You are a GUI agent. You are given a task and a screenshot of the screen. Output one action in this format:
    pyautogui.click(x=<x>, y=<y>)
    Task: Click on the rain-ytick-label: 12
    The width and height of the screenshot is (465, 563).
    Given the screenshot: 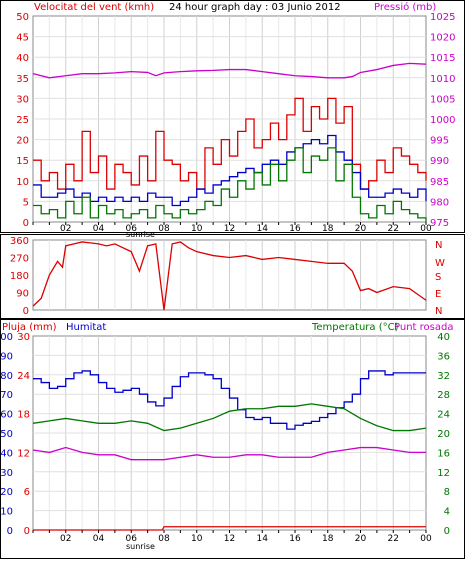 What is the action you would take?
    pyautogui.click(x=23, y=453)
    